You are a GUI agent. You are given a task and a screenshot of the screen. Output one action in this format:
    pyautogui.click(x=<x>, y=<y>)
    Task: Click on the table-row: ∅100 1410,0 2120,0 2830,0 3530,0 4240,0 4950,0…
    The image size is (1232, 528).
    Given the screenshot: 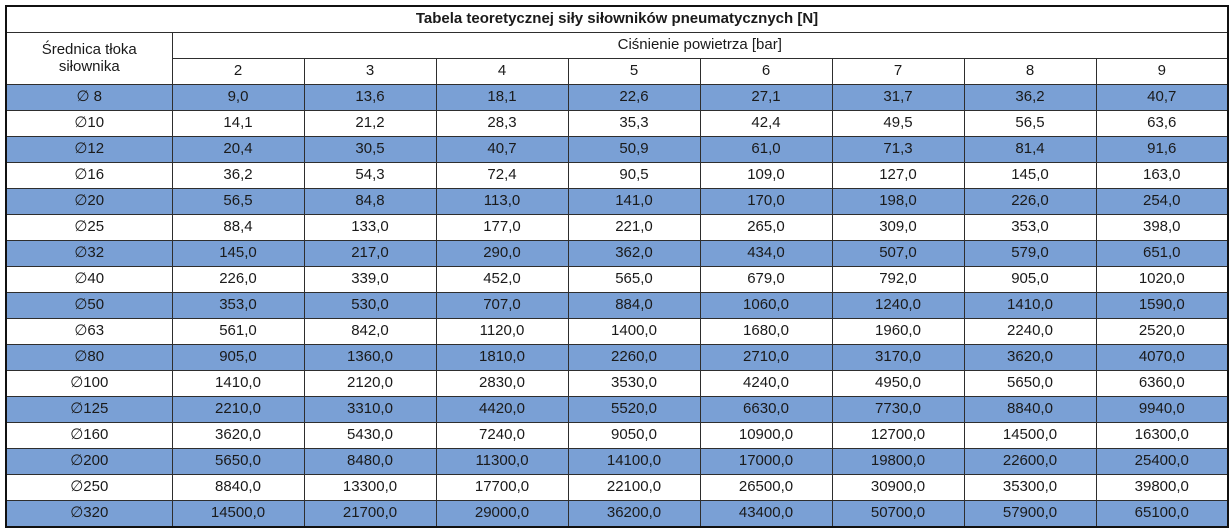 What is the action you would take?
    pyautogui.click(x=617, y=383)
    